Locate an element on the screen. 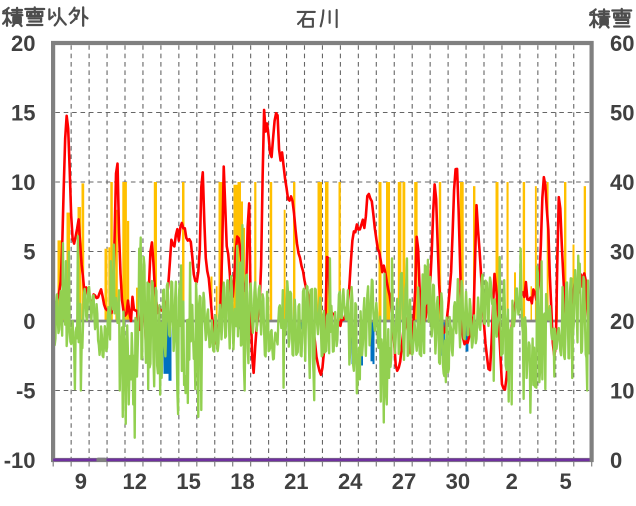  svg-text: 2 is located at coordinates (512, 481).